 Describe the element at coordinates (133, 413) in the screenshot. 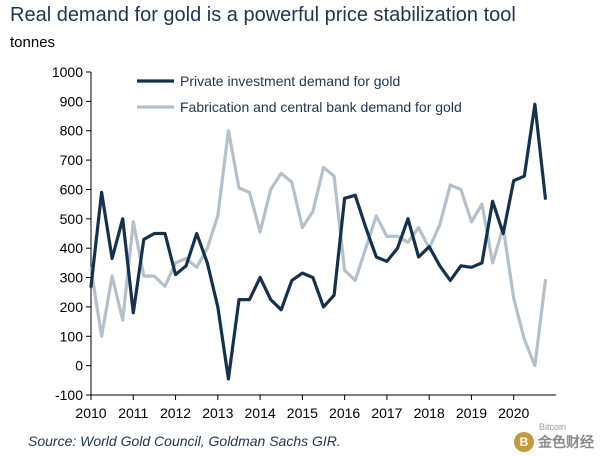

I see `x-tick-label: 2011` at that location.